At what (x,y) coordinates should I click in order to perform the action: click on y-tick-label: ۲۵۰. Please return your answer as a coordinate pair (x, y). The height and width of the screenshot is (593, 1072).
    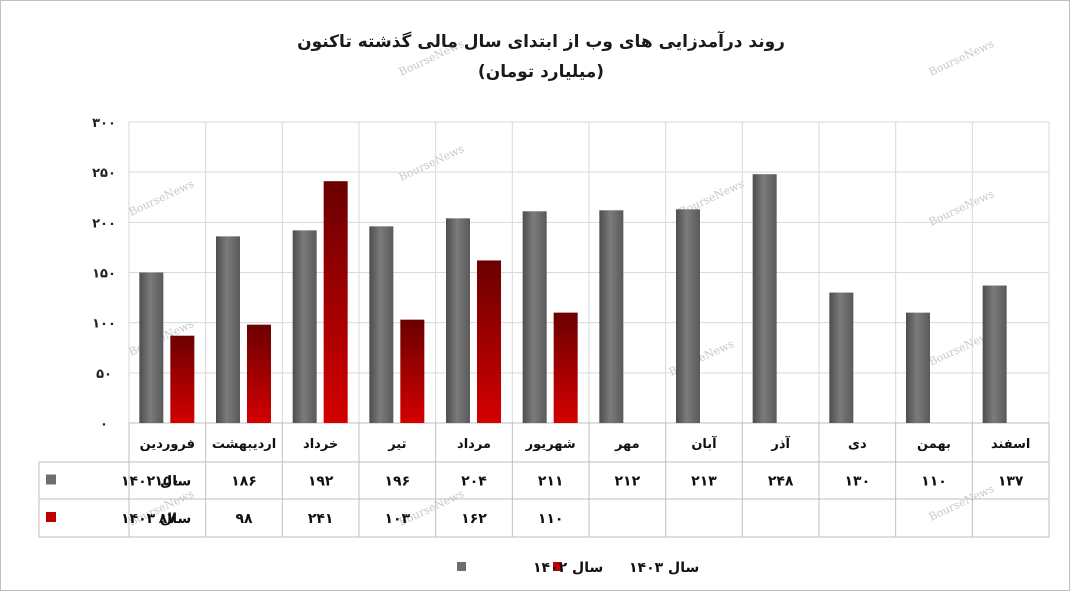
    Looking at the image, I should click on (104, 173).